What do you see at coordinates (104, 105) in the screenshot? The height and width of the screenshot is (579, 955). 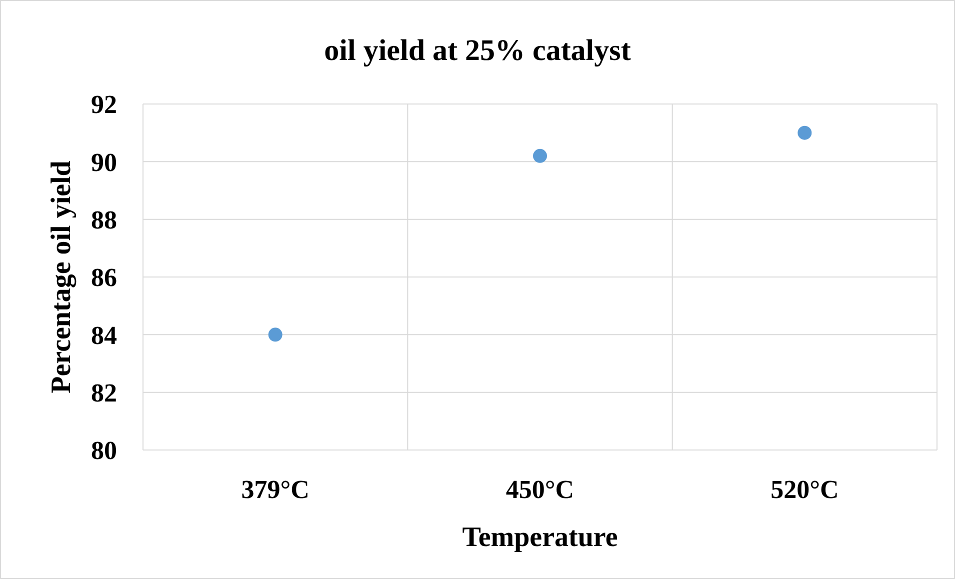 I see `y-tick-label: 92` at bounding box center [104, 105].